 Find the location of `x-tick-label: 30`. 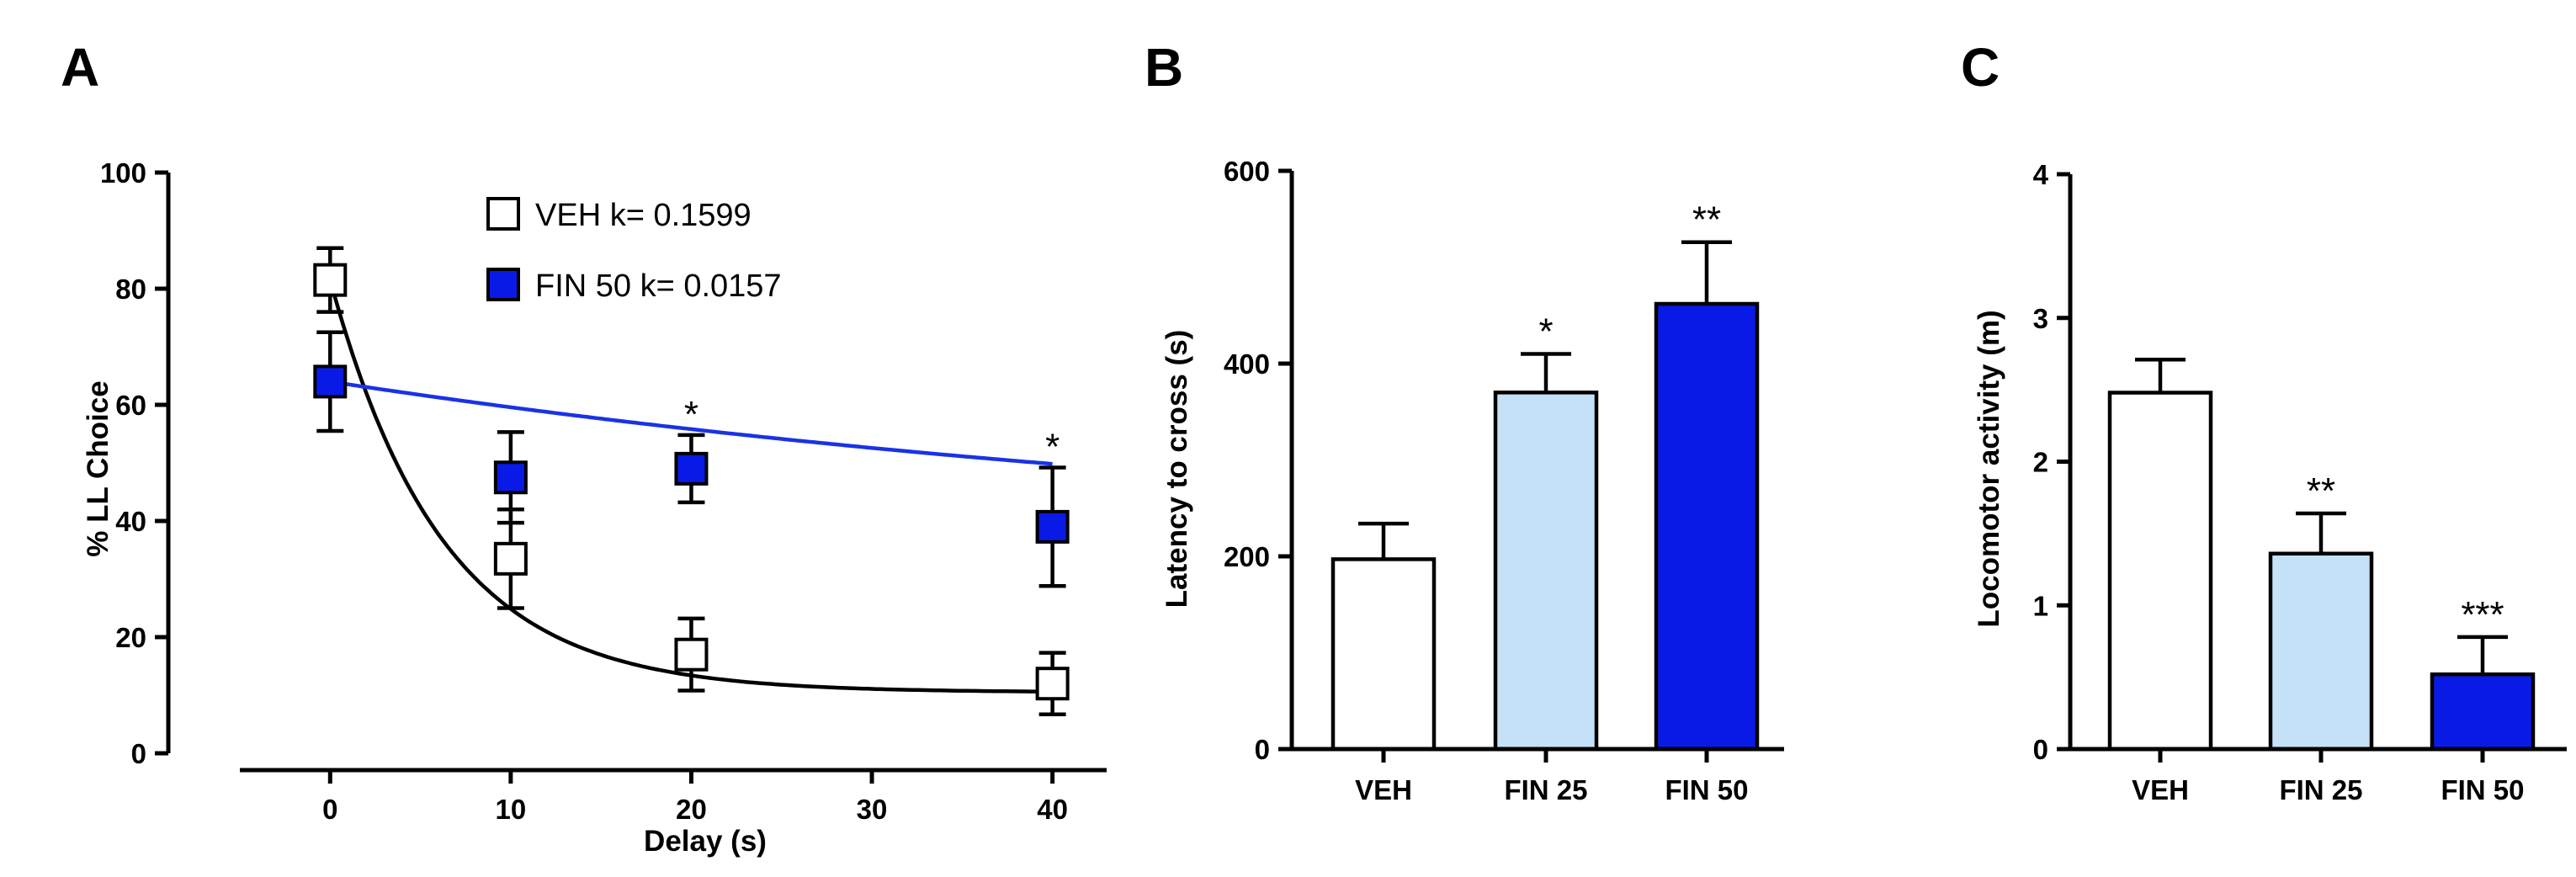

x-tick-label: 30 is located at coordinates (873, 809).